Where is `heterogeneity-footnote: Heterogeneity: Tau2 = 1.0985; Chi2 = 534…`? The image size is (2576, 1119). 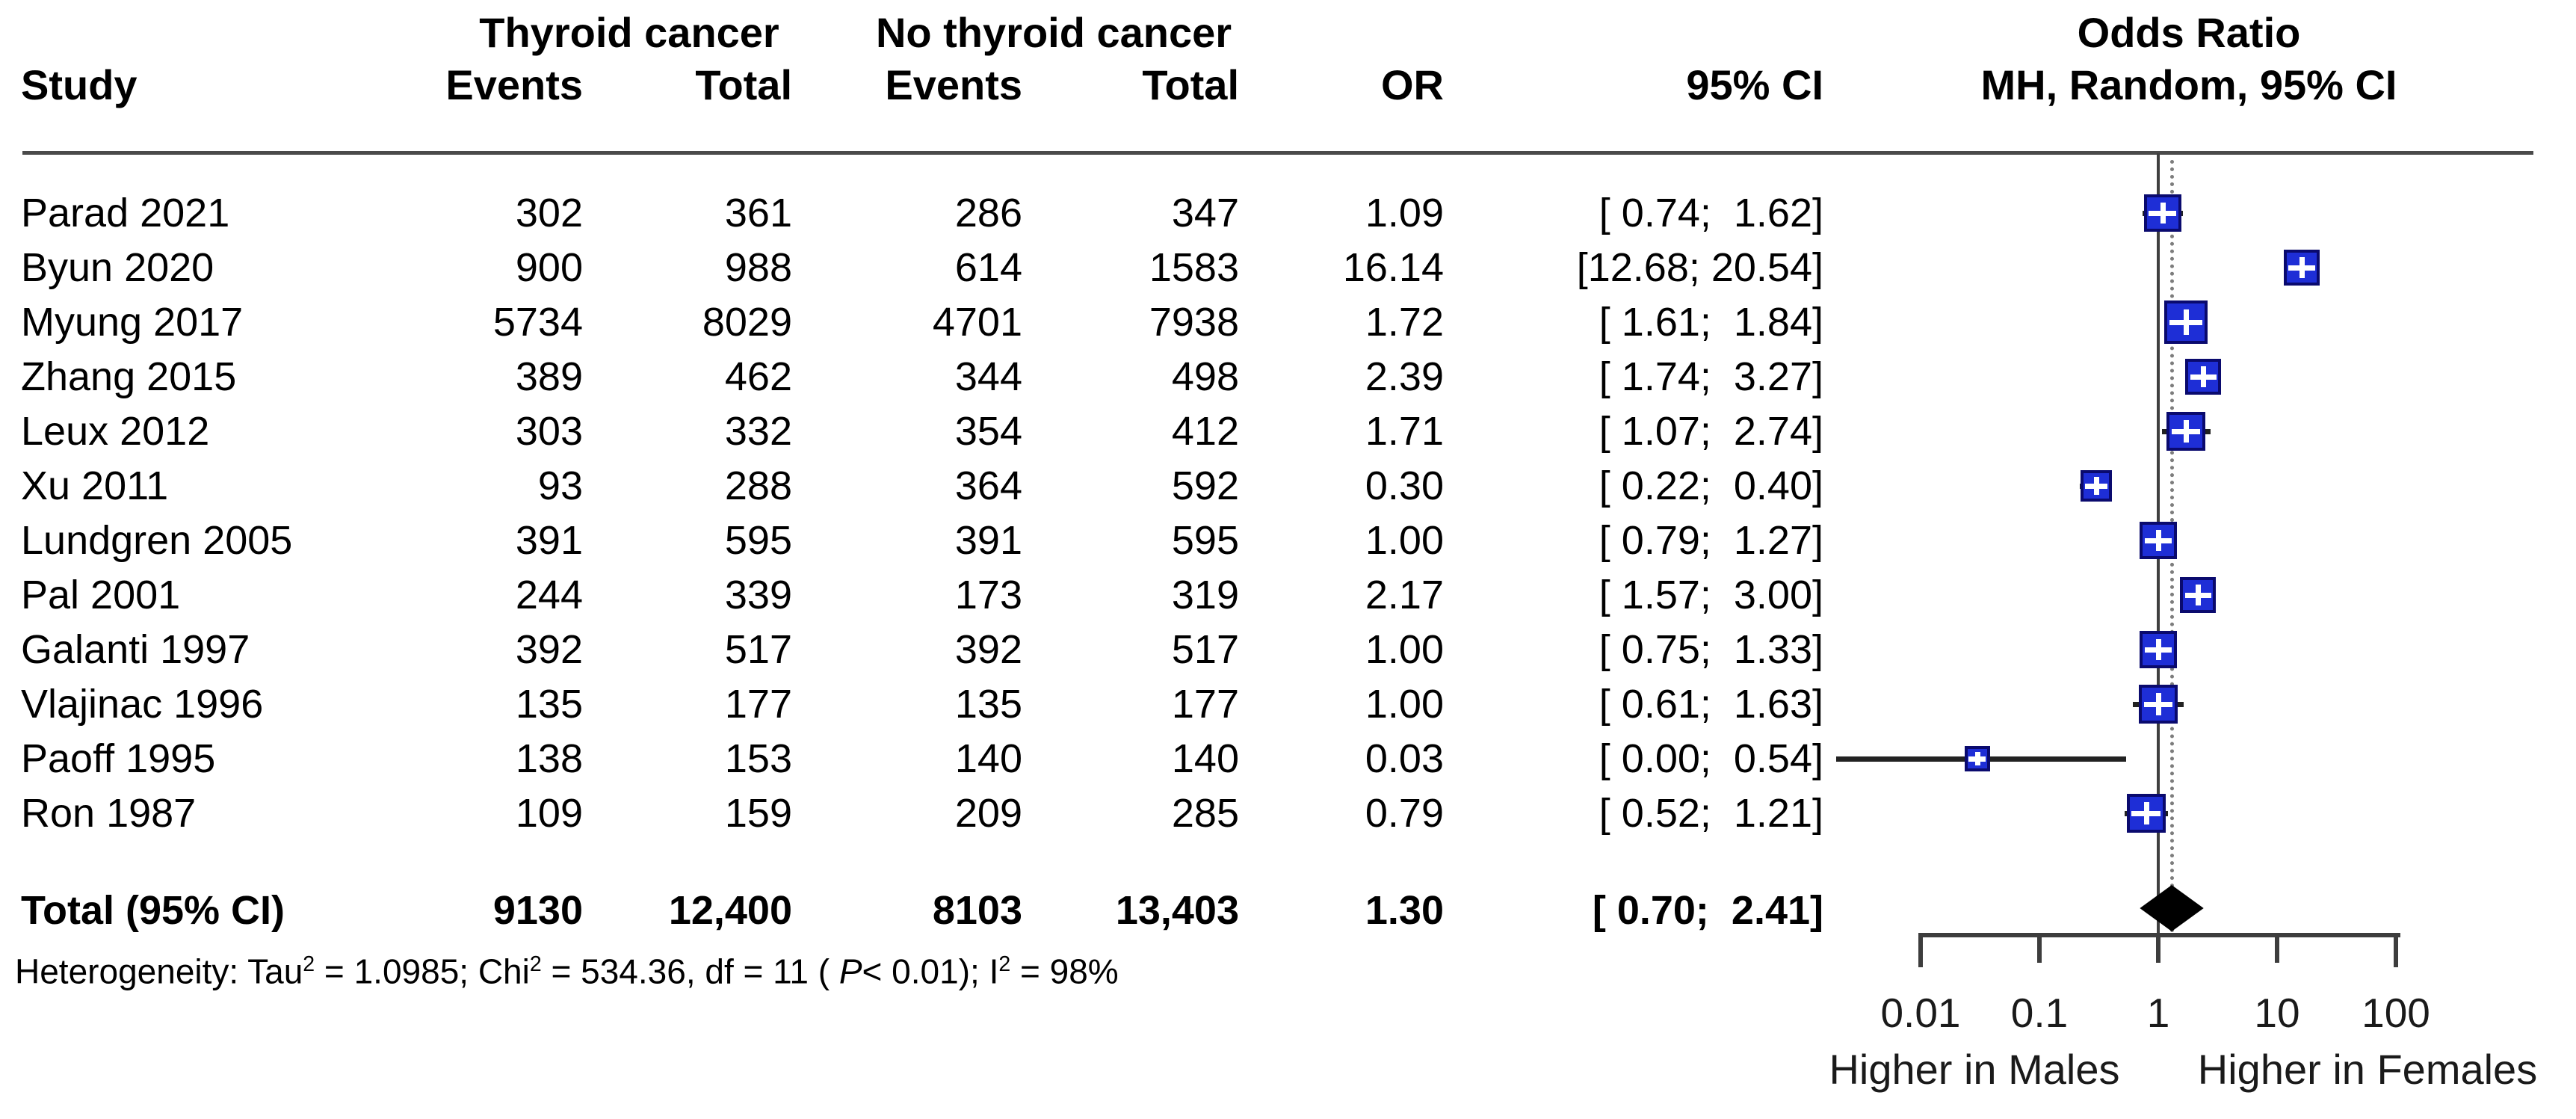
heterogeneity-footnote: Heterogeneity: Tau2 = 1.0985; Chi2 = 534… is located at coordinates (567, 967).